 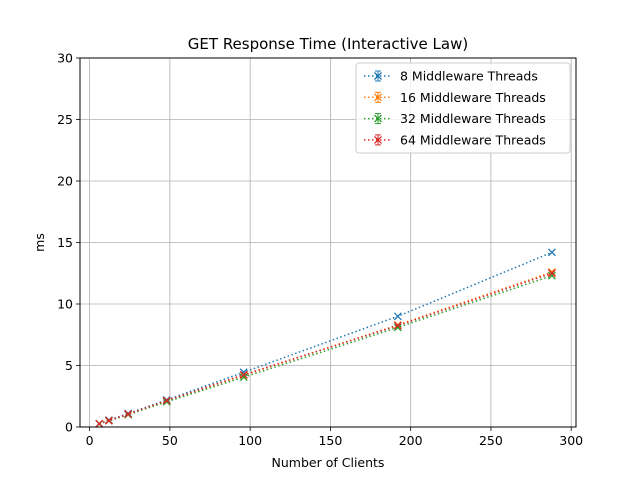 I want to click on legend-label: 16 Middleware Threads, so click(x=473, y=97).